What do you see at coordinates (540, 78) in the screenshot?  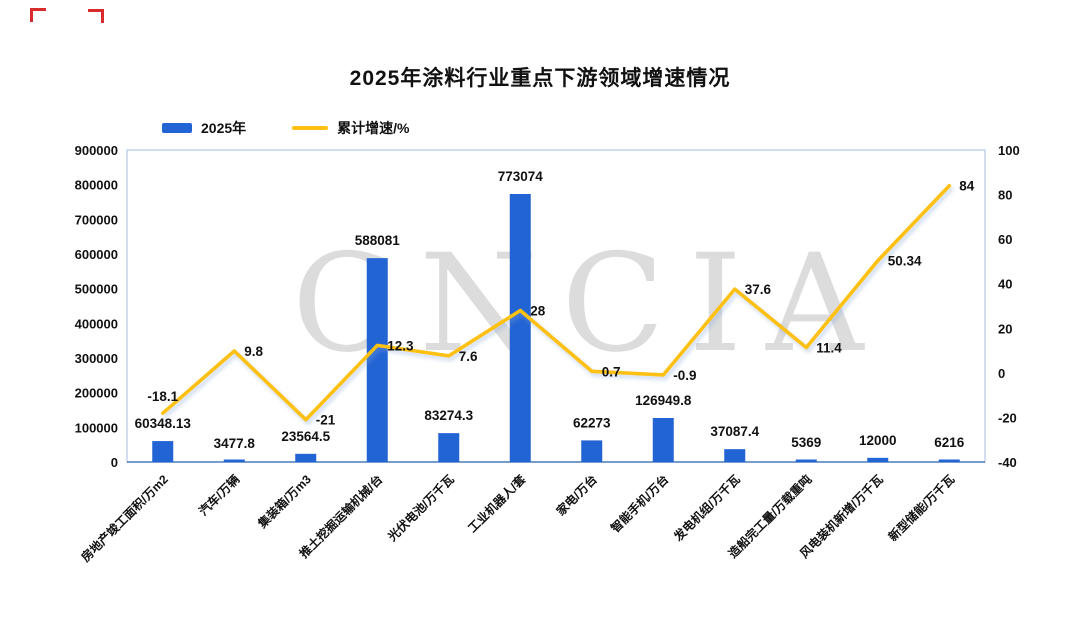 I see `chart-title: 2025年涂料行业重点下游领域增速情况` at bounding box center [540, 78].